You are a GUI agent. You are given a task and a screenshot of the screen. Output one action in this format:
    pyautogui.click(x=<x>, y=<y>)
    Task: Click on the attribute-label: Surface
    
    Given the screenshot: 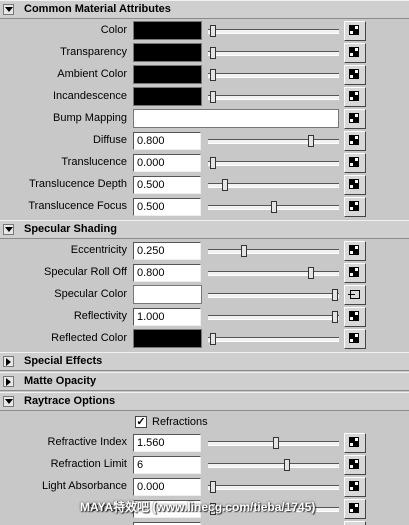 What is the action you would take?
    pyautogui.click(x=108, y=508)
    